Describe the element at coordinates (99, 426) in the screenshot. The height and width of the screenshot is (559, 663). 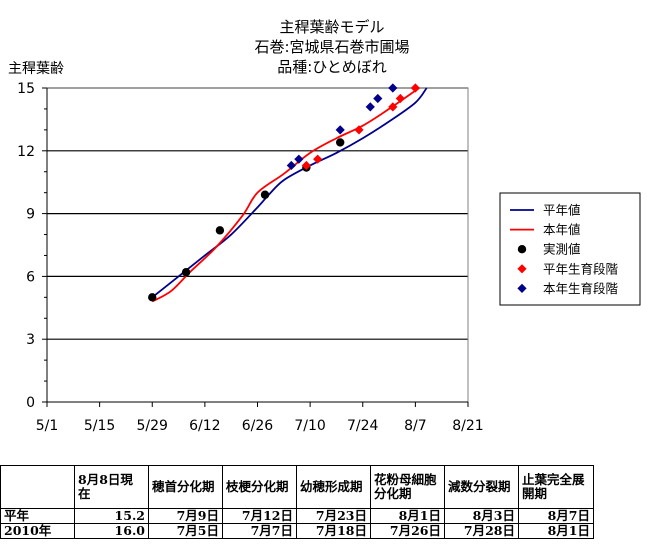
I see `x-tick-label: 5/15` at that location.